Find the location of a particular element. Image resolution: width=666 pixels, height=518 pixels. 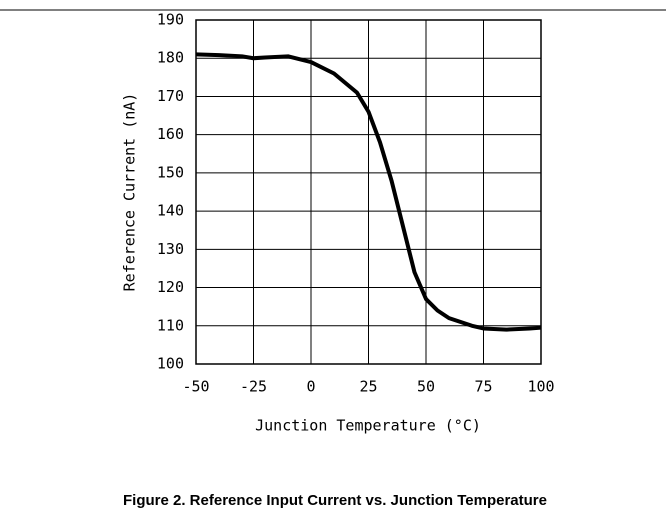

y-tick-label: 120 is located at coordinates (170, 287).